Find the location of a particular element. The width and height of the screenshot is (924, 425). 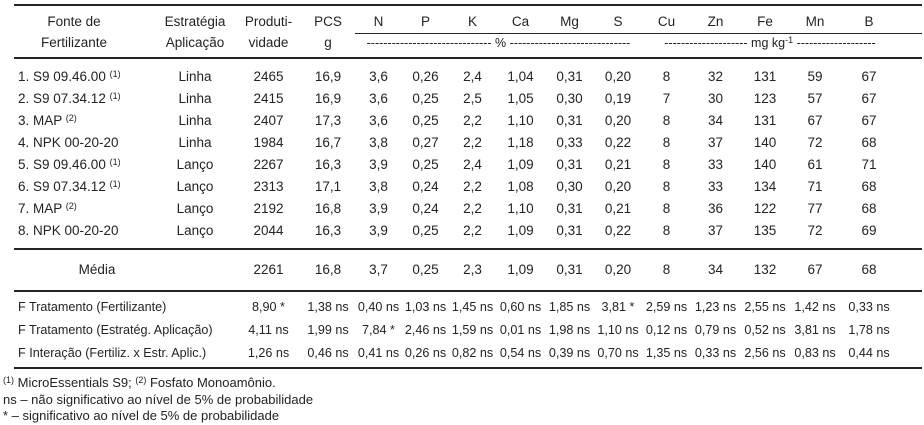

fertilizer-source-label: 5. S9 09.46.00 is located at coordinates (64, 164).